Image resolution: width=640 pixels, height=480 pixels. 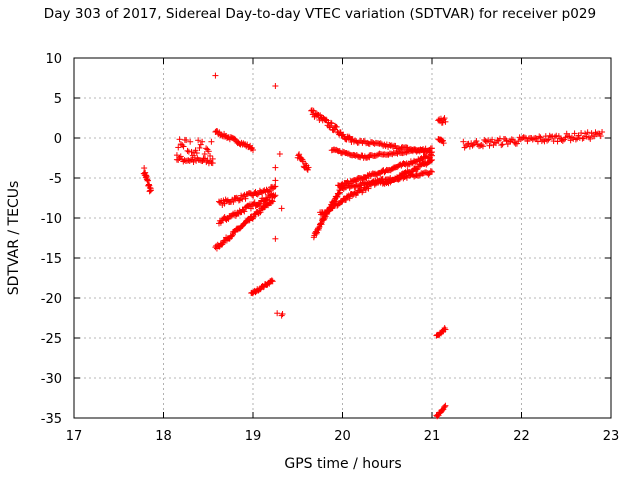 I want to click on y-tick-label: -25, so click(x=51, y=339).